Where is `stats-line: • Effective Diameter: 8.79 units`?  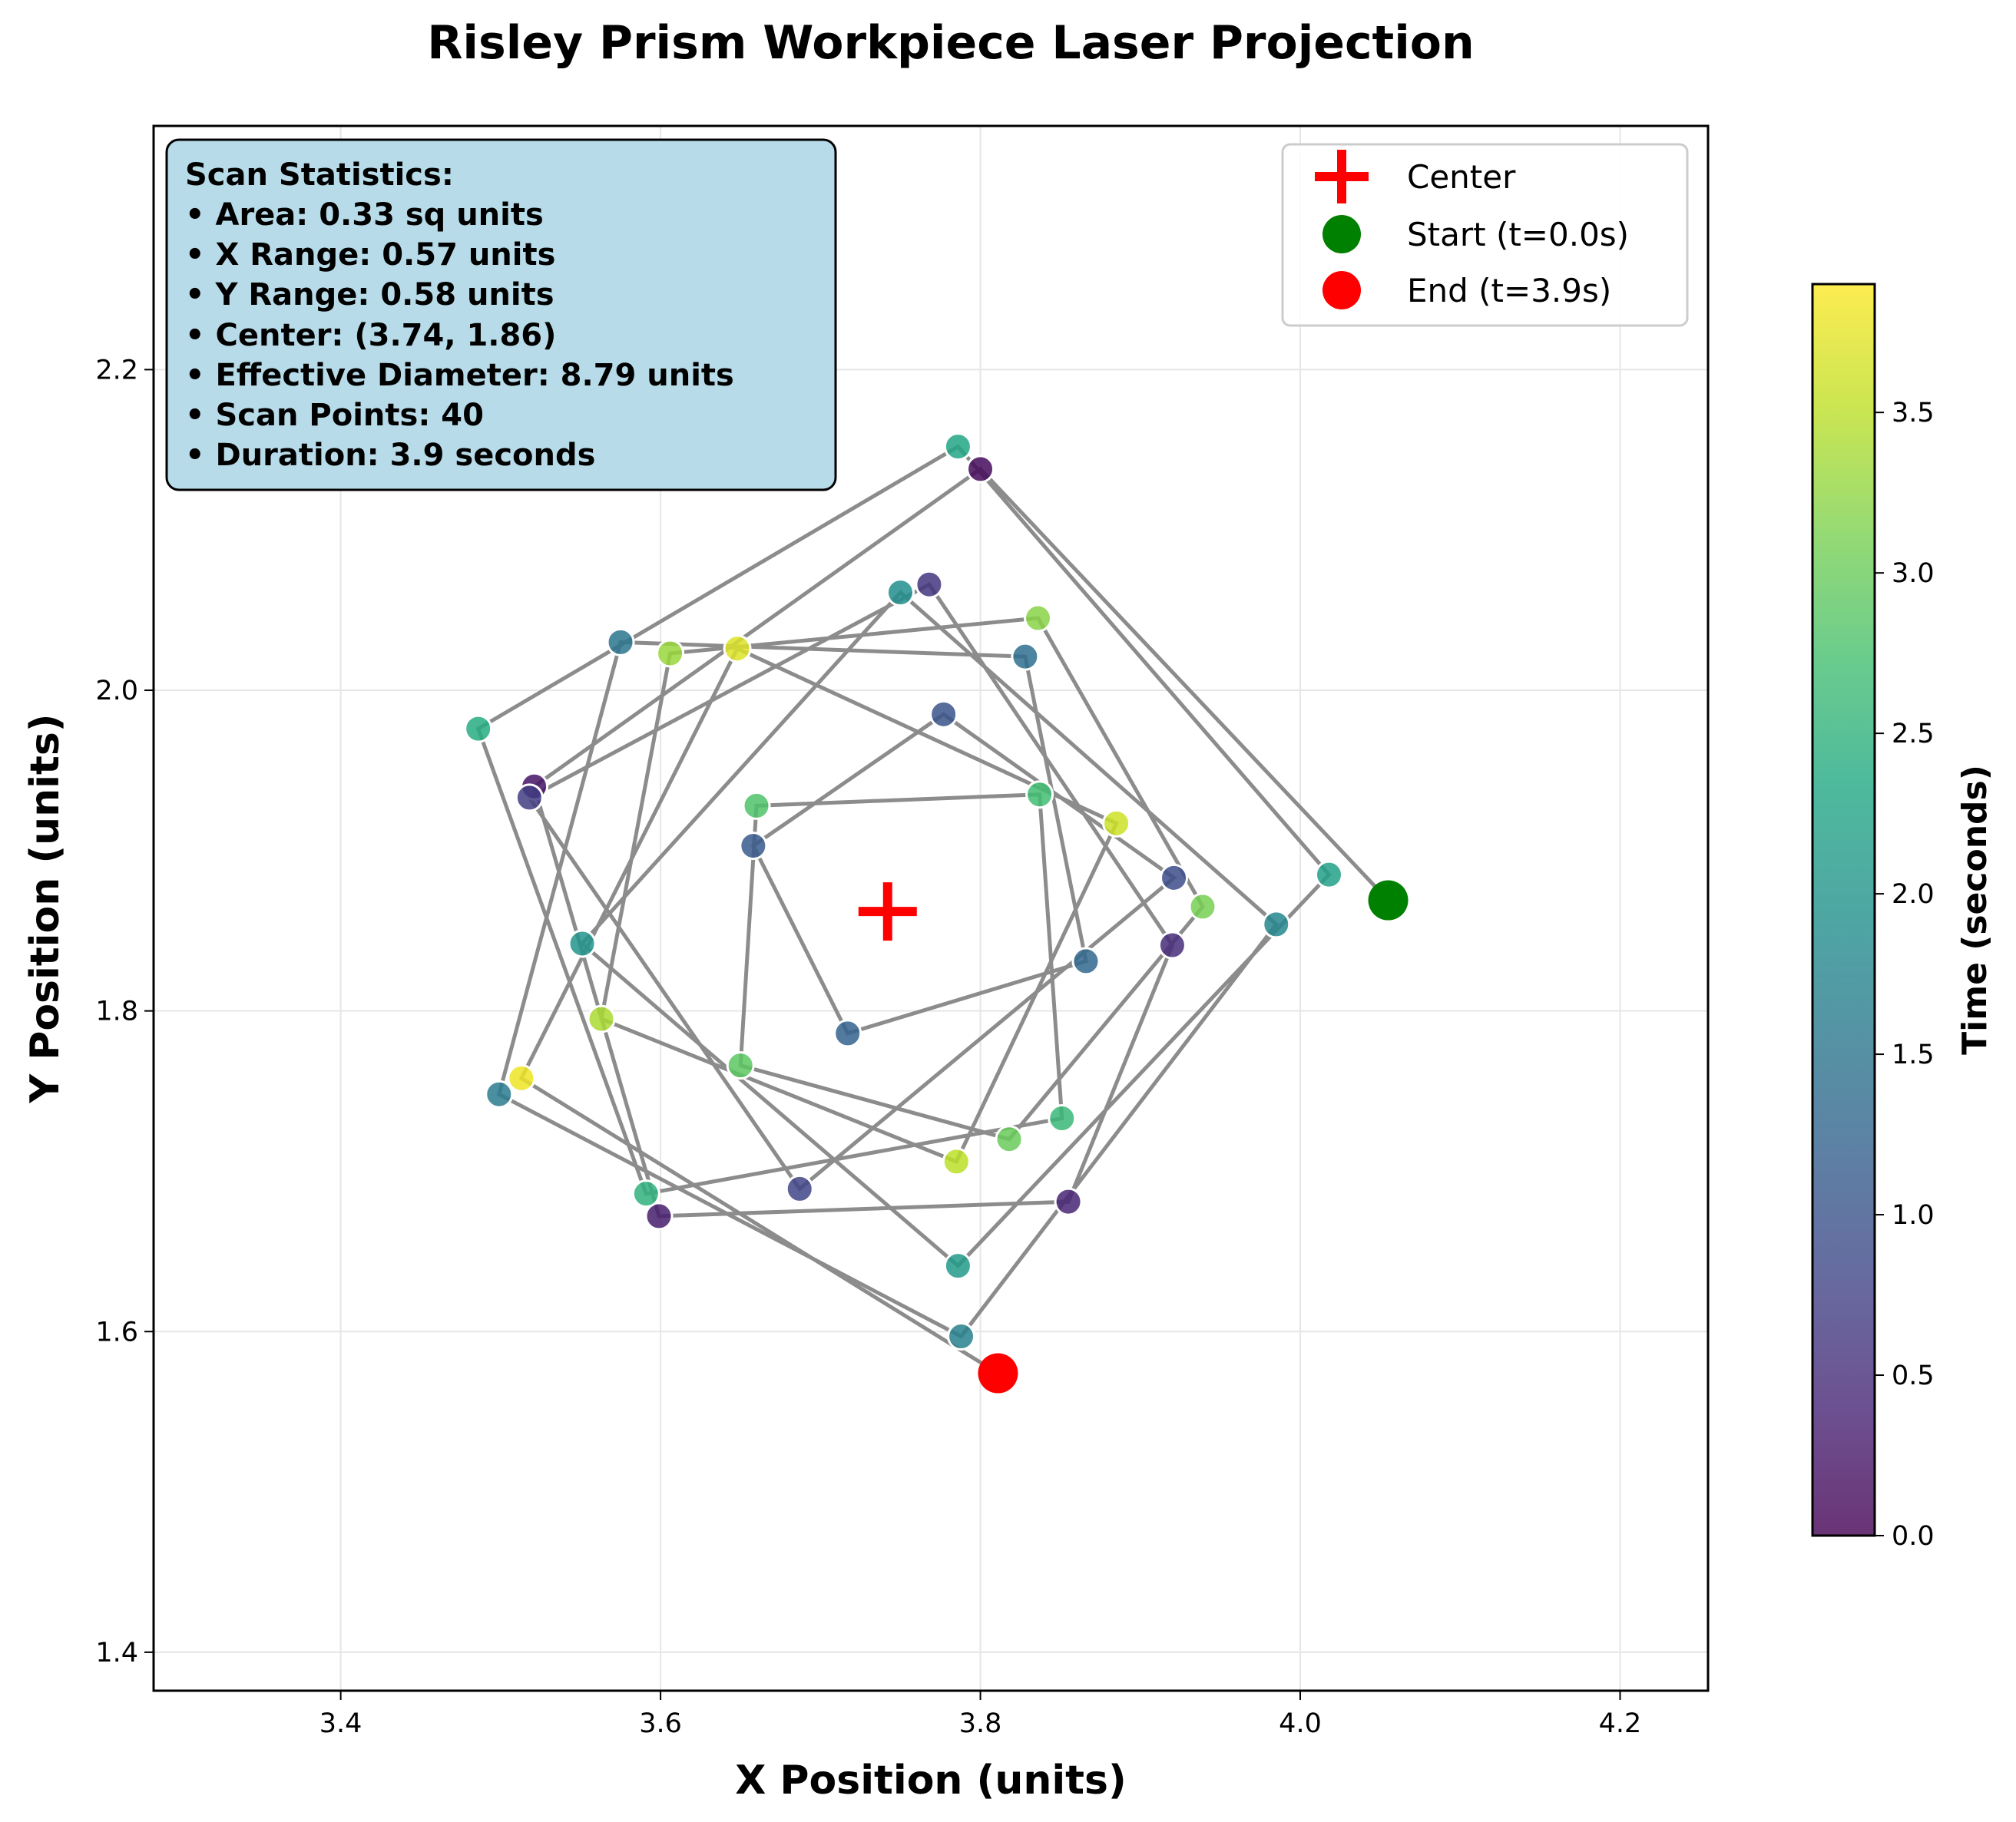 stats-line: • Effective Diameter: 8.79 units is located at coordinates (459, 376).